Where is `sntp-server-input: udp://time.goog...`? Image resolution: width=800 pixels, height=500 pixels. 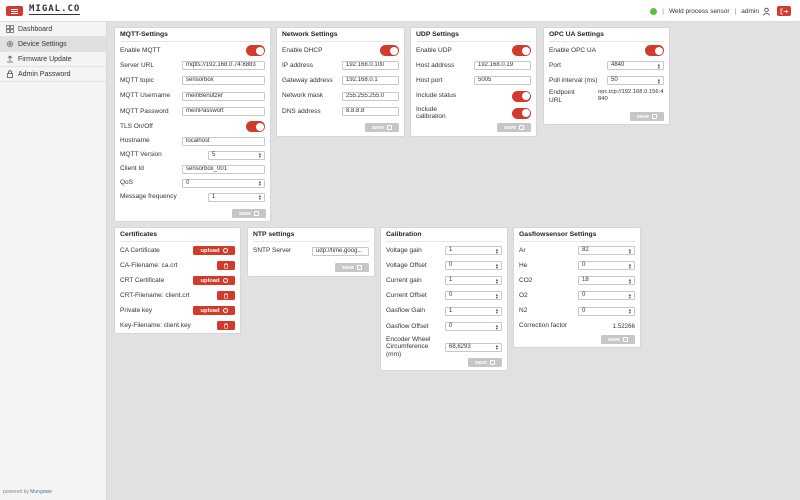 sntp-server-input: udp://time.goog... is located at coordinates (340, 251).